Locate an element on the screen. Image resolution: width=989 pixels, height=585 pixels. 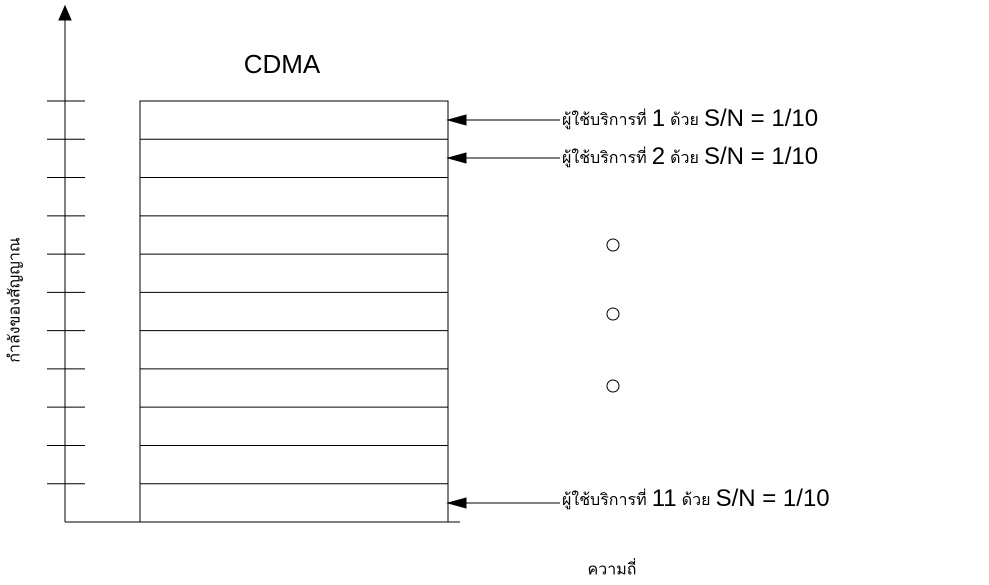
x-axis-label: ความถี่ is located at coordinates (612, 568).